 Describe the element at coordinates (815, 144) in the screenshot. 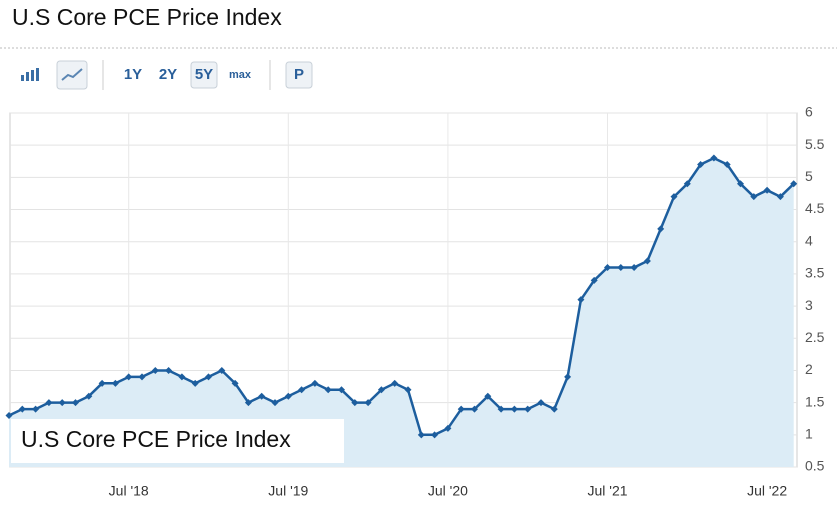

I see `y-tick-label: 5.5` at that location.